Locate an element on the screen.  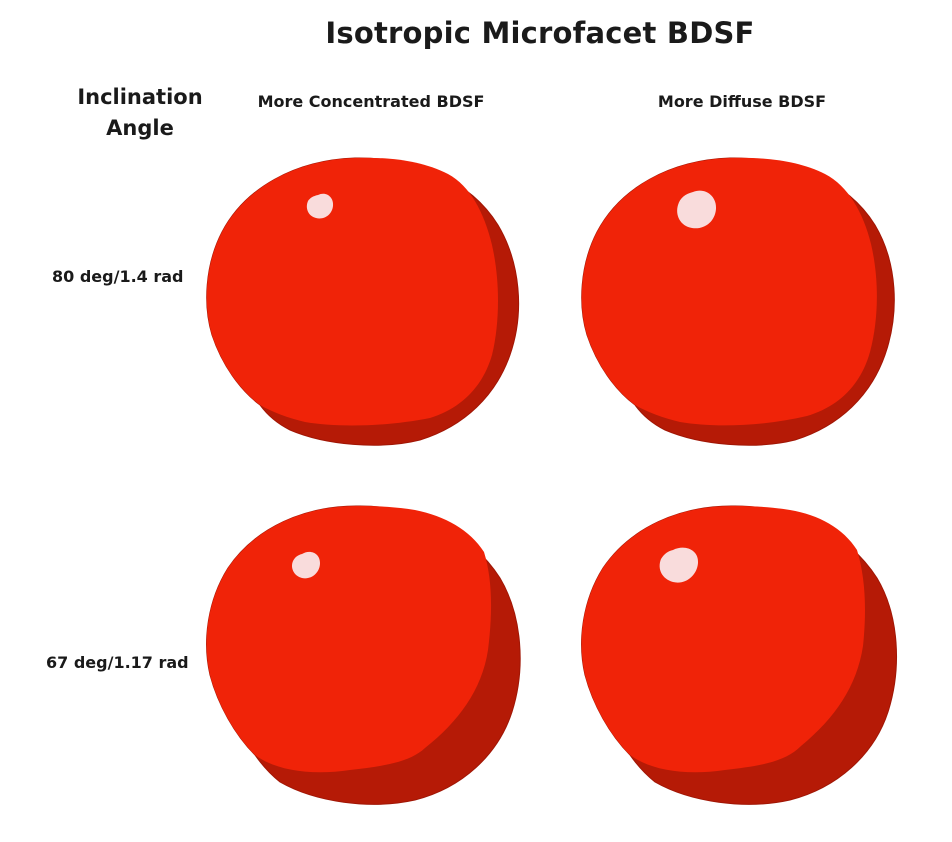
row-label-80deg: 80 deg/1.4 rad is located at coordinates (118, 276).